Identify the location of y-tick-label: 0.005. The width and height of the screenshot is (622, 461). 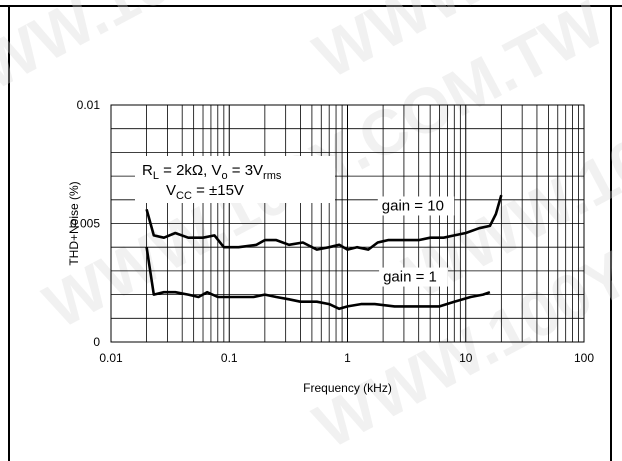
(85, 224).